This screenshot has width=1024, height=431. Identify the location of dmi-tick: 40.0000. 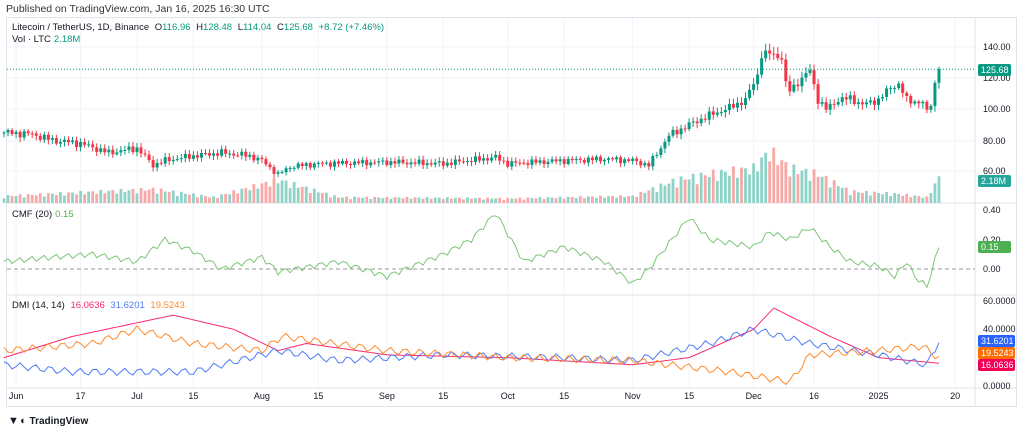
(999, 329).